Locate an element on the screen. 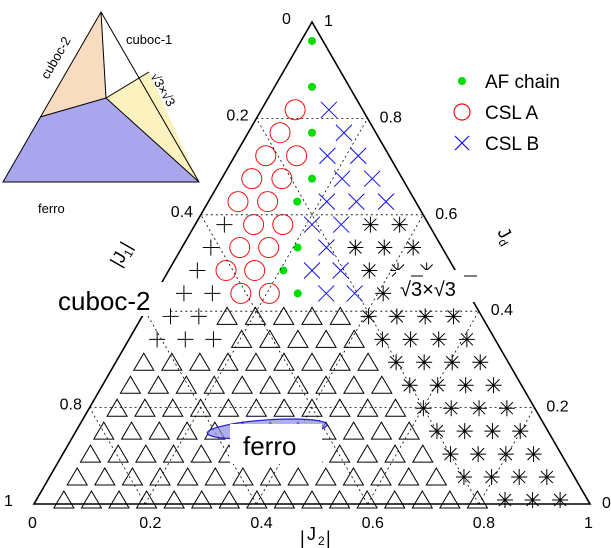  axis-j2-label: | J 2 | is located at coordinates (315, 536).